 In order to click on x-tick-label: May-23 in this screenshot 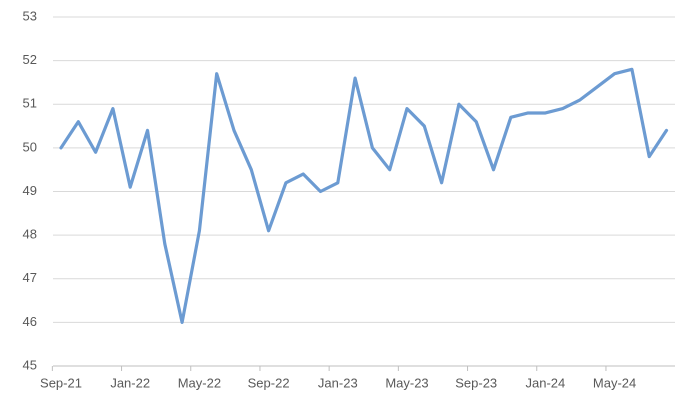, I will do `click(406, 382)`.